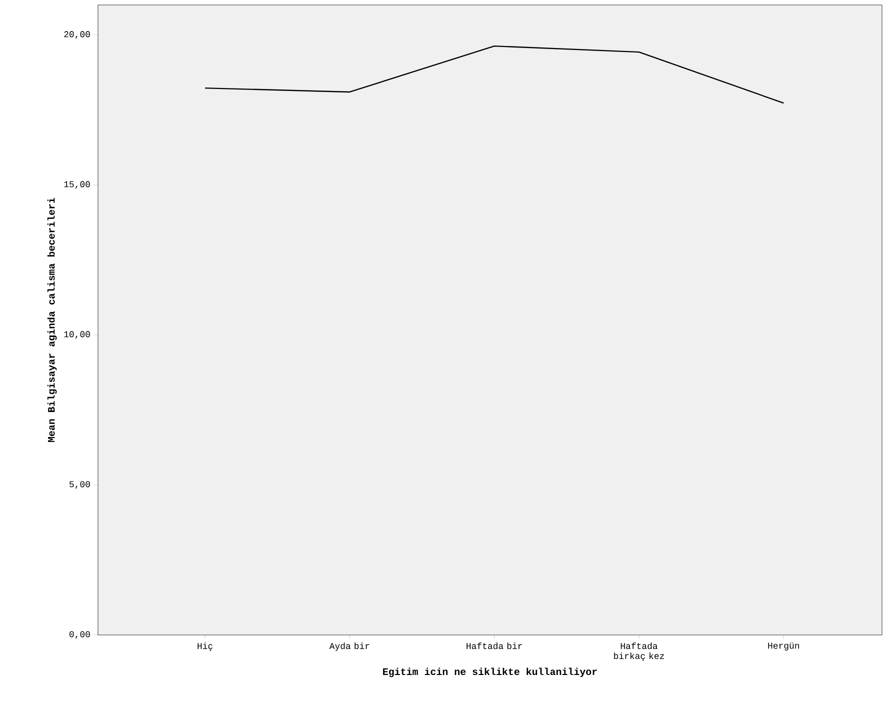  Describe the element at coordinates (77, 335) in the screenshot. I see `y-tick-label: 10,00` at that location.